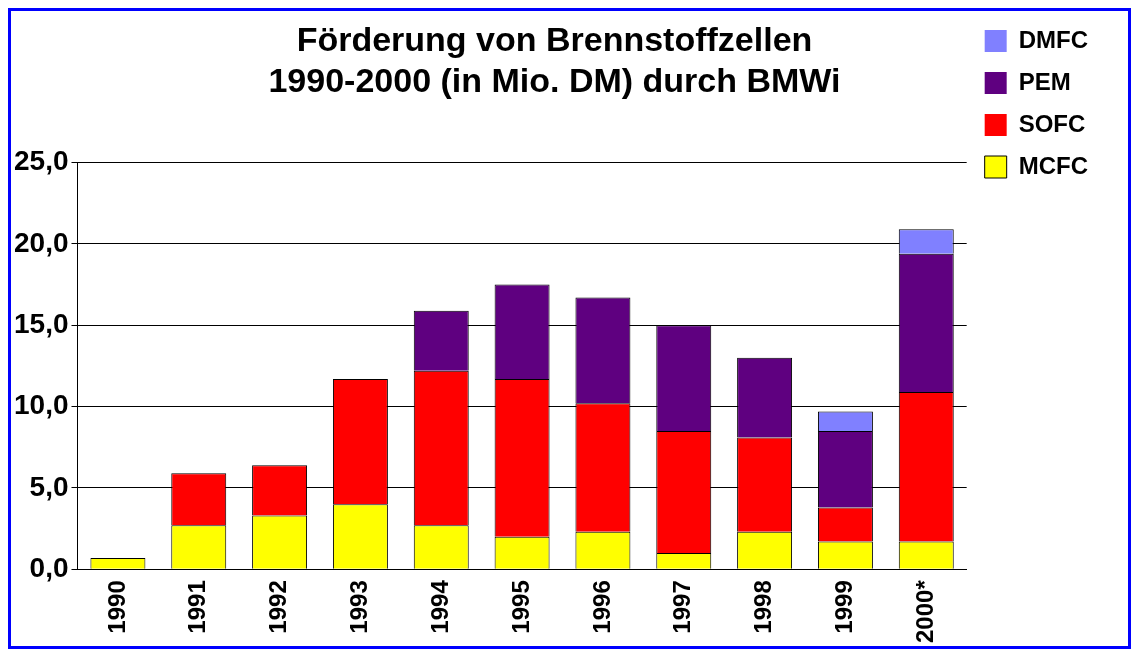  What do you see at coordinates (49, 486) in the screenshot?
I see `y-tick-label: 5,0` at bounding box center [49, 486].